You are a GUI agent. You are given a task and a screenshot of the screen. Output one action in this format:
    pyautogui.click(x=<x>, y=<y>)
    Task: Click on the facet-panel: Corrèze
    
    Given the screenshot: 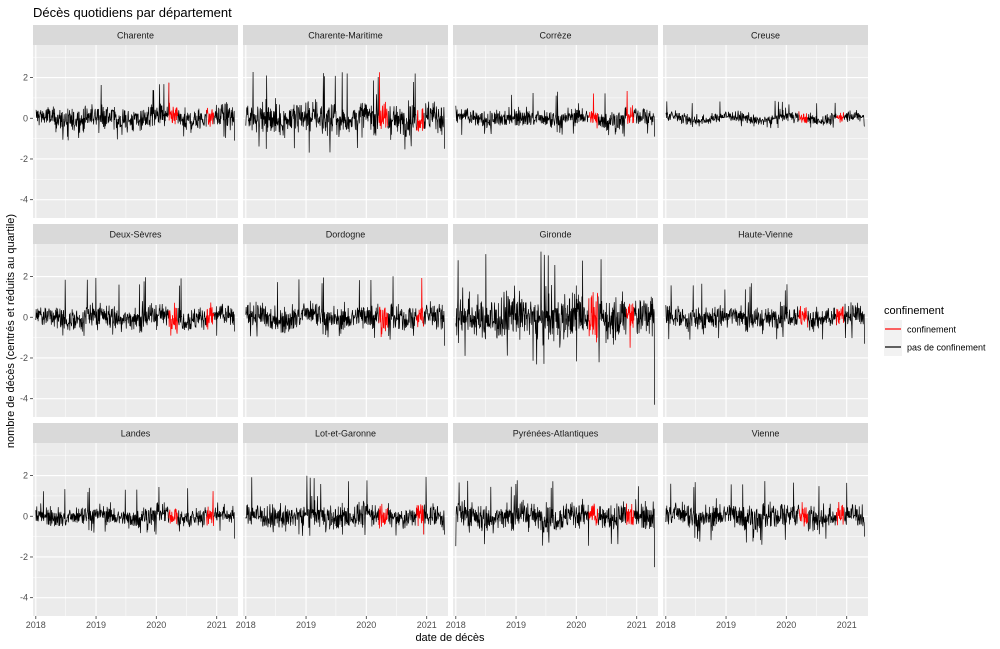 What is the action you would take?
    pyautogui.click(x=555, y=121)
    